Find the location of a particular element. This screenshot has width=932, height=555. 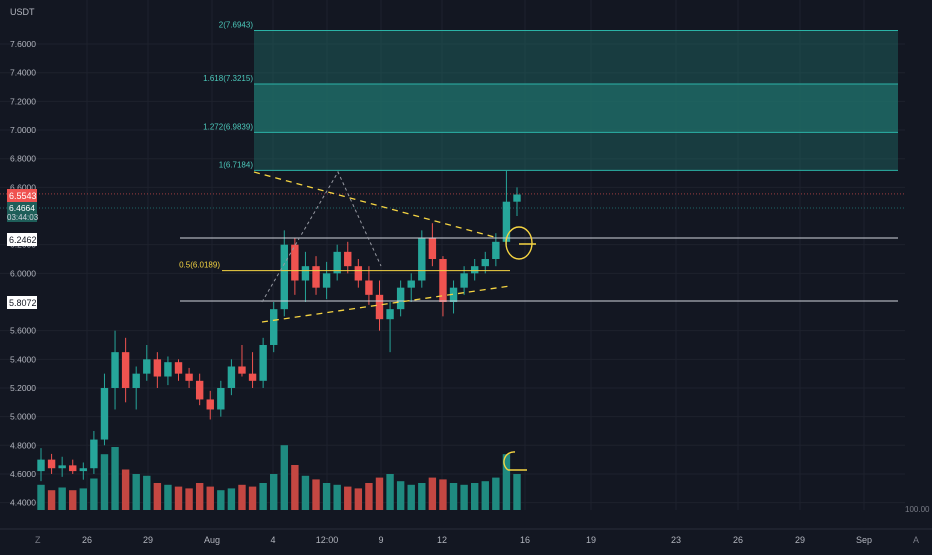

y-tick-label: 7.4000 is located at coordinates (23, 73).